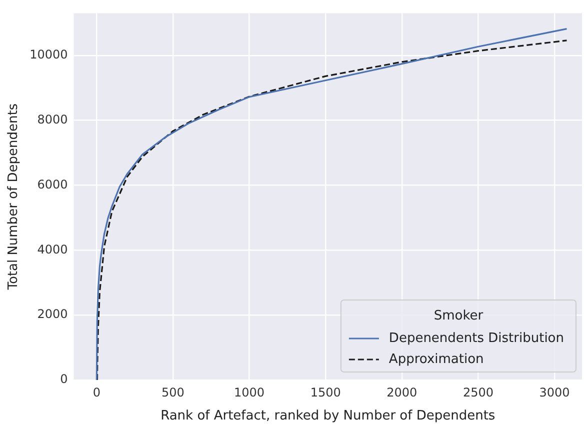  I want to click on x-tick-label: 500, so click(173, 392).